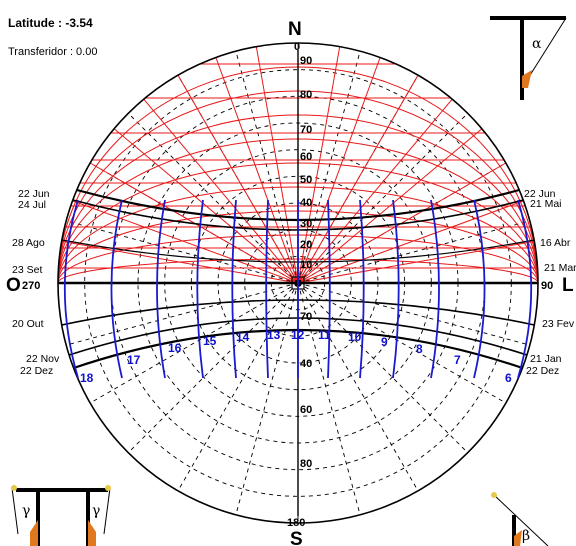 This screenshot has height=546, width=576. Describe the element at coordinates (306, 61) in the screenshot. I see `scale-label: 90` at that location.